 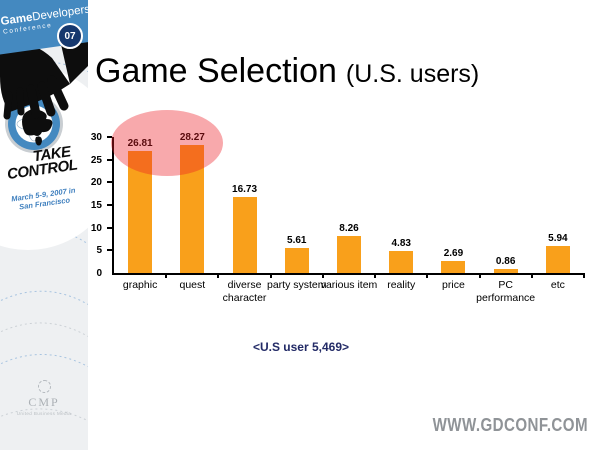 What do you see at coordinates (70, 36) in the screenshot?
I see `gdc-07-badge: 07` at bounding box center [70, 36].